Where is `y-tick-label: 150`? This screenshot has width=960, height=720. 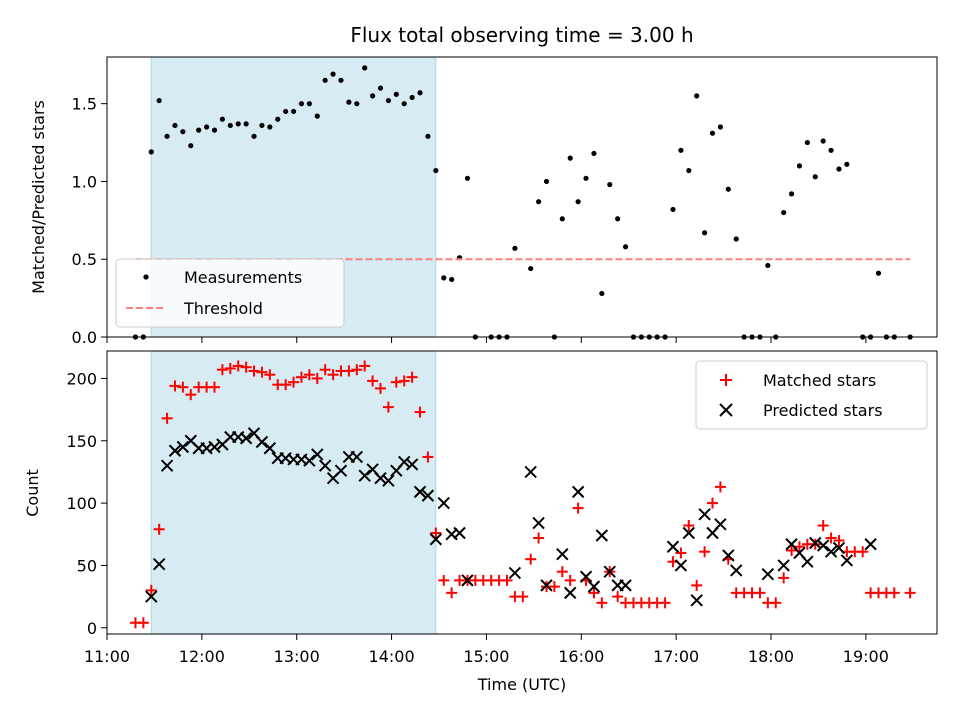 y-tick-label: 150 is located at coordinates (81, 441).